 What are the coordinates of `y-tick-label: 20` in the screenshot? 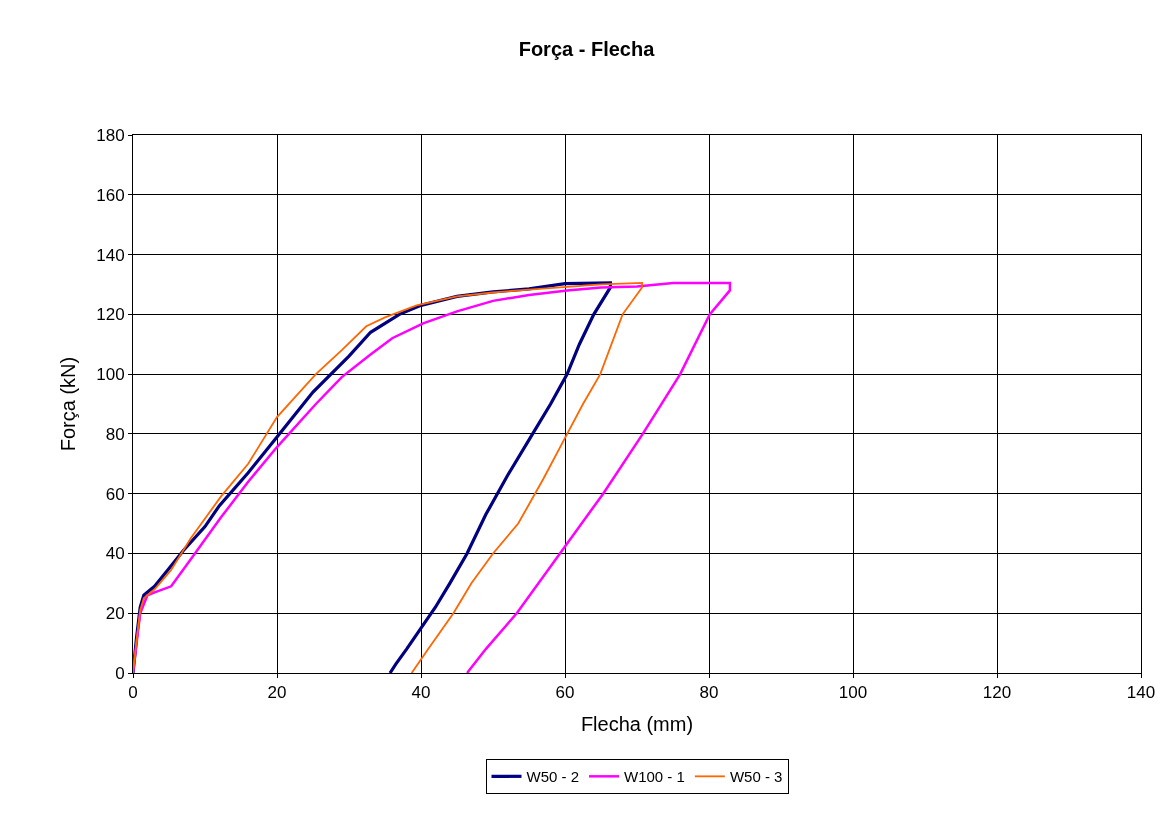 It's located at (115, 614).